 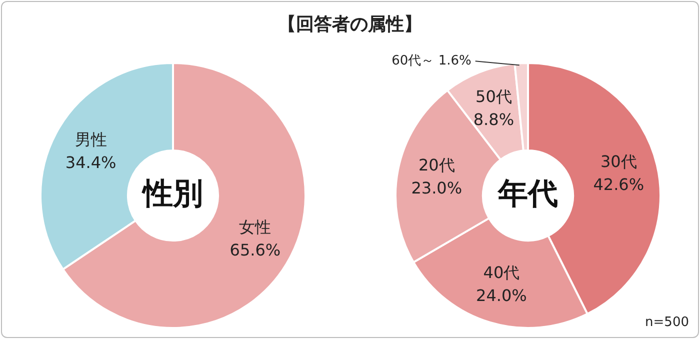 What do you see at coordinates (436, 188) in the screenshot?
I see `data-label: 23.0%` at bounding box center [436, 188].